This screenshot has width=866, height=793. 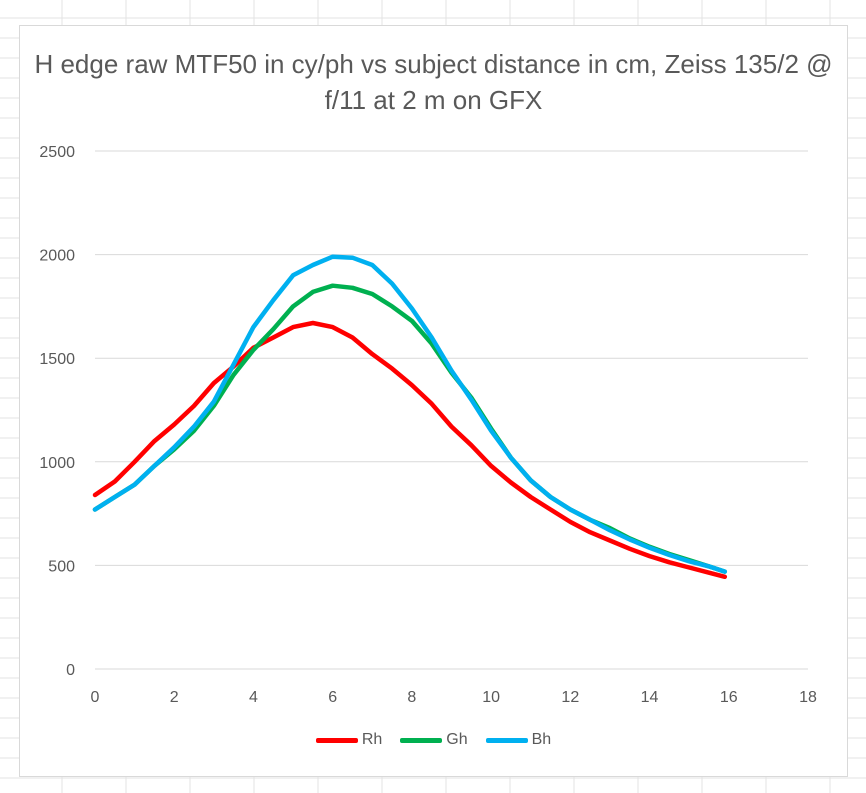 I want to click on y-tick-label: 1000, so click(x=57, y=463).